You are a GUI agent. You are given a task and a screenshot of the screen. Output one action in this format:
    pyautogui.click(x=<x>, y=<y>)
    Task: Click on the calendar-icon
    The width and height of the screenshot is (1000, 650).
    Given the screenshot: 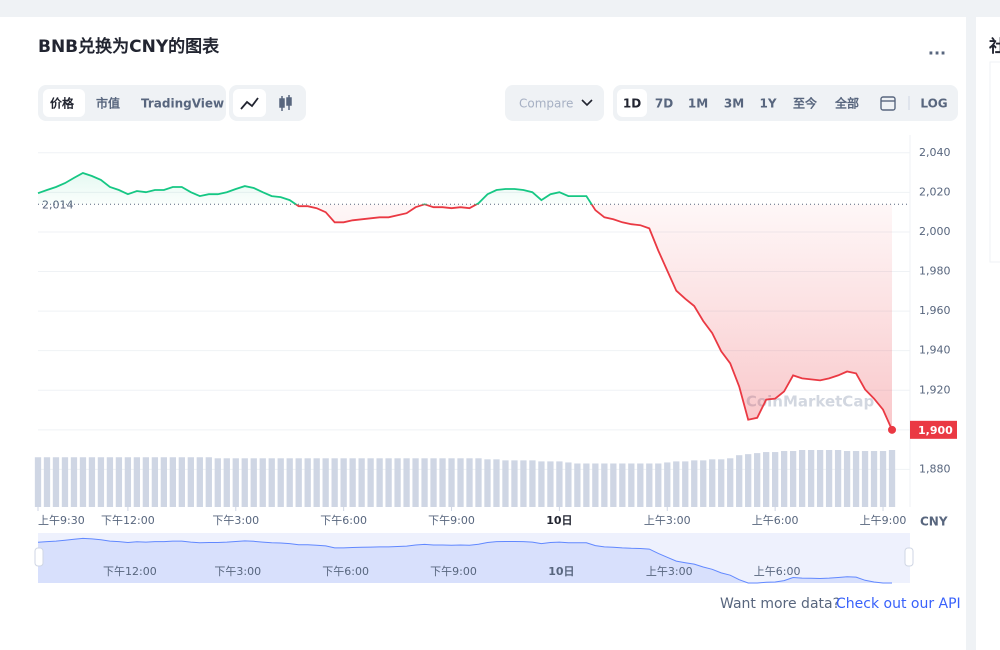 What is the action you would take?
    pyautogui.click(x=888, y=103)
    